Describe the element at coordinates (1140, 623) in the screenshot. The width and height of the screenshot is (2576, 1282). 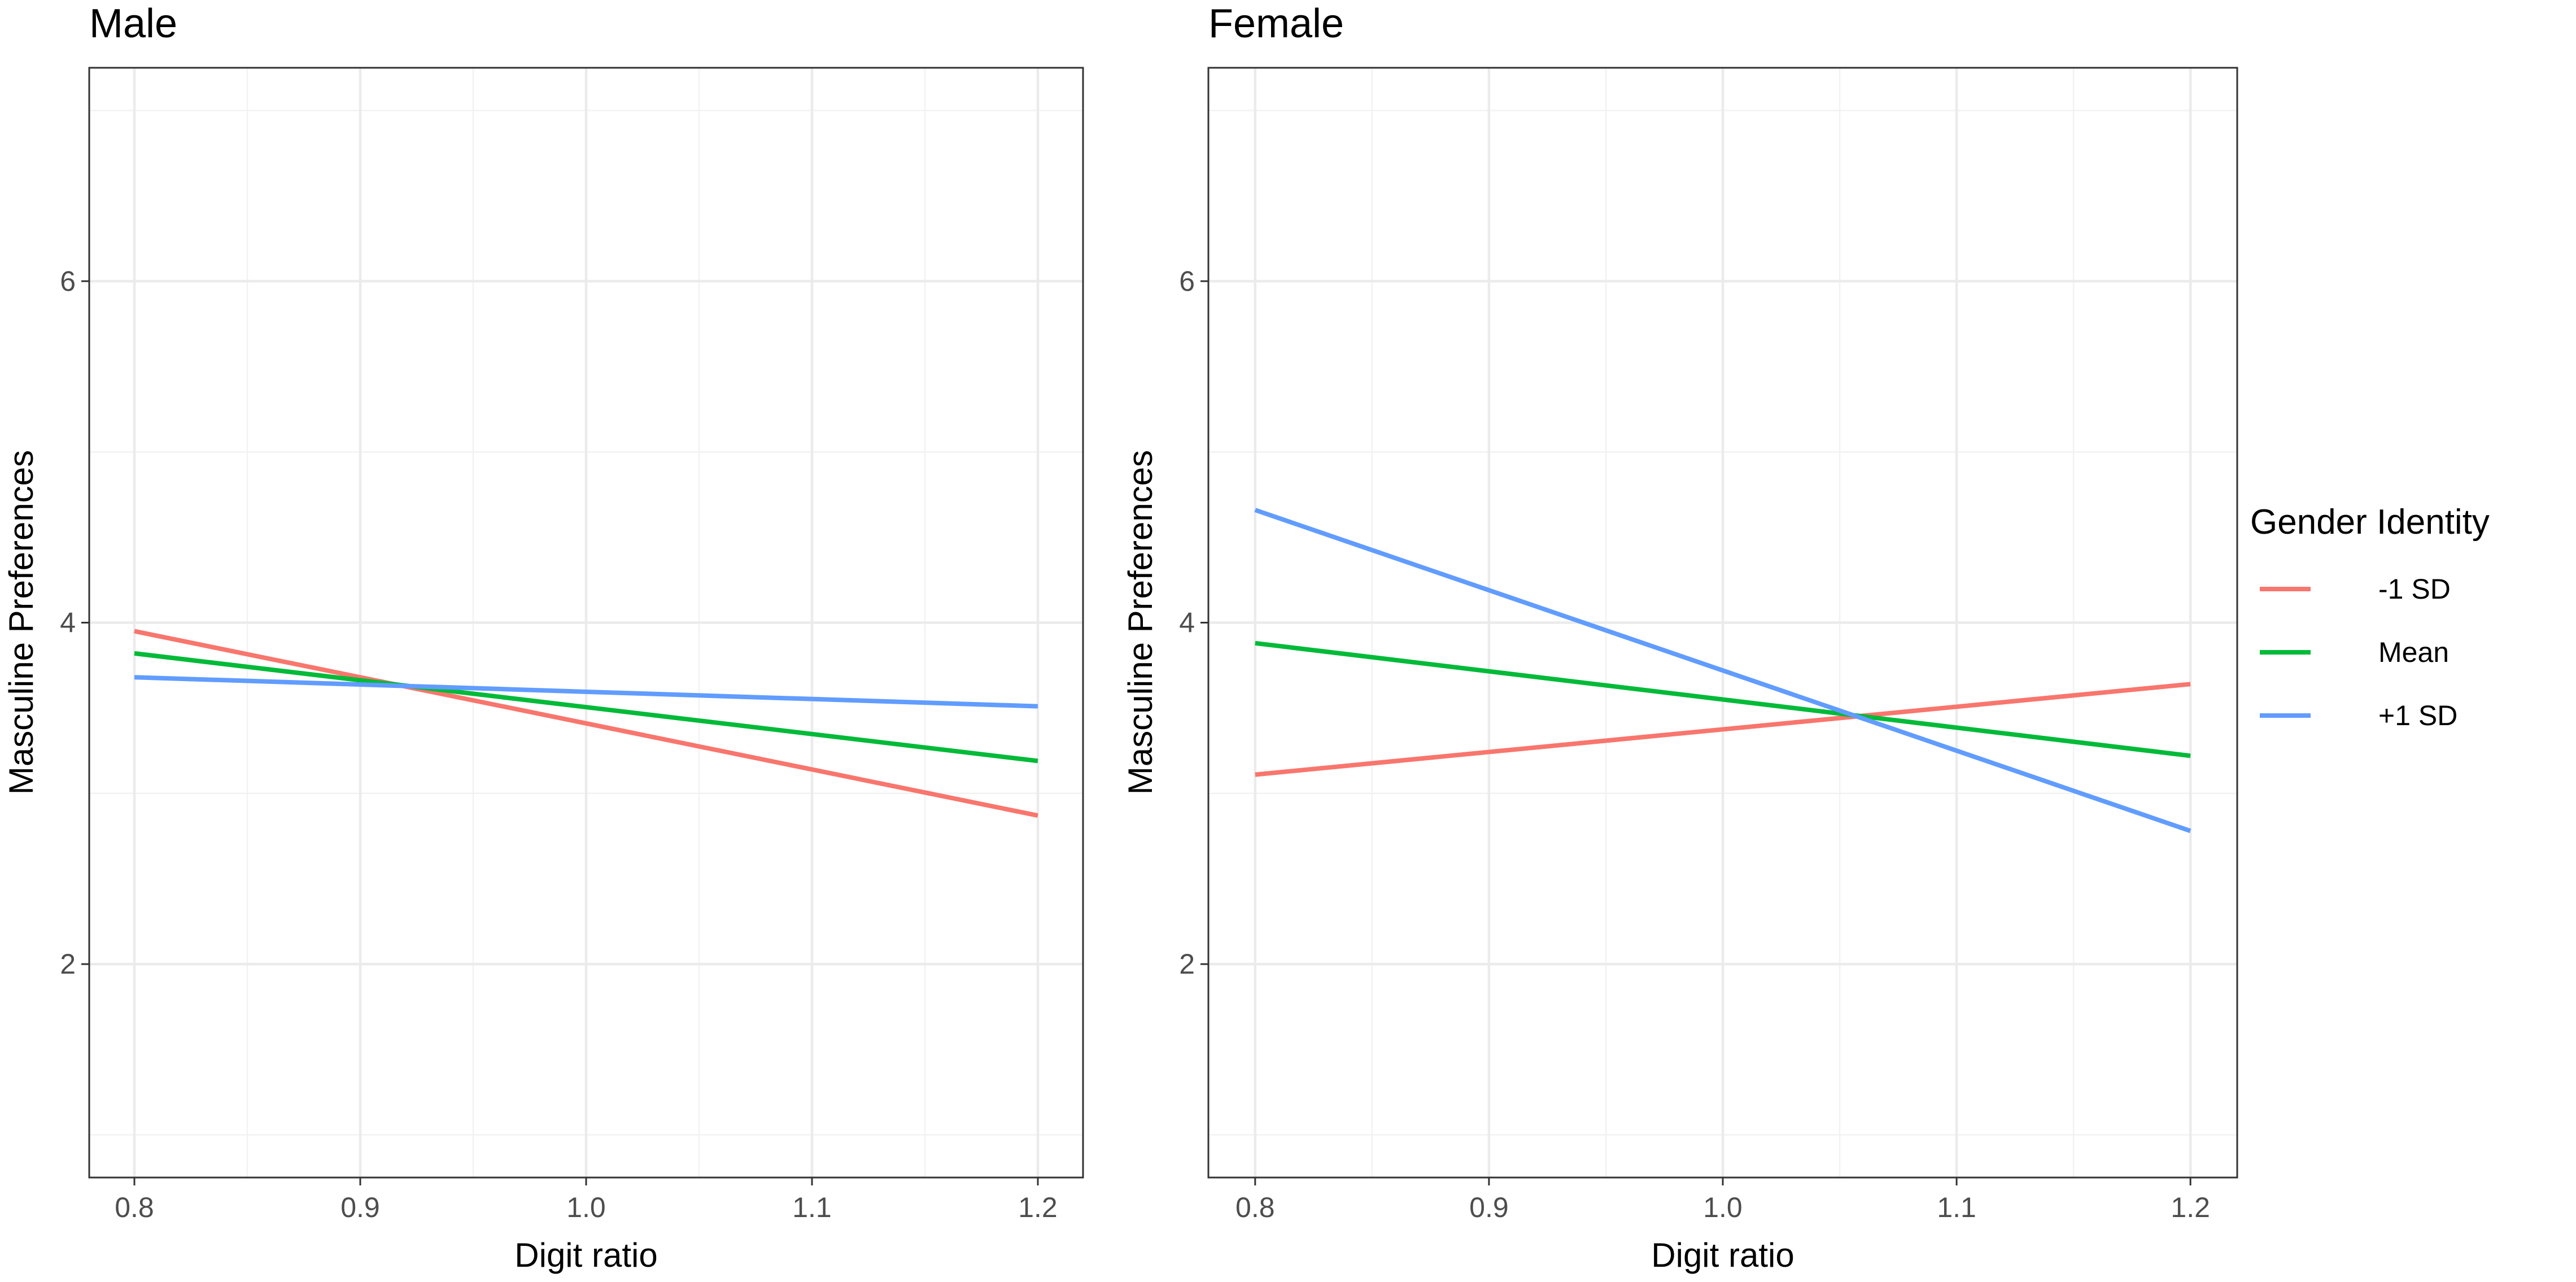
I see `y-axis-title-female: Masculine Preferences` at that location.